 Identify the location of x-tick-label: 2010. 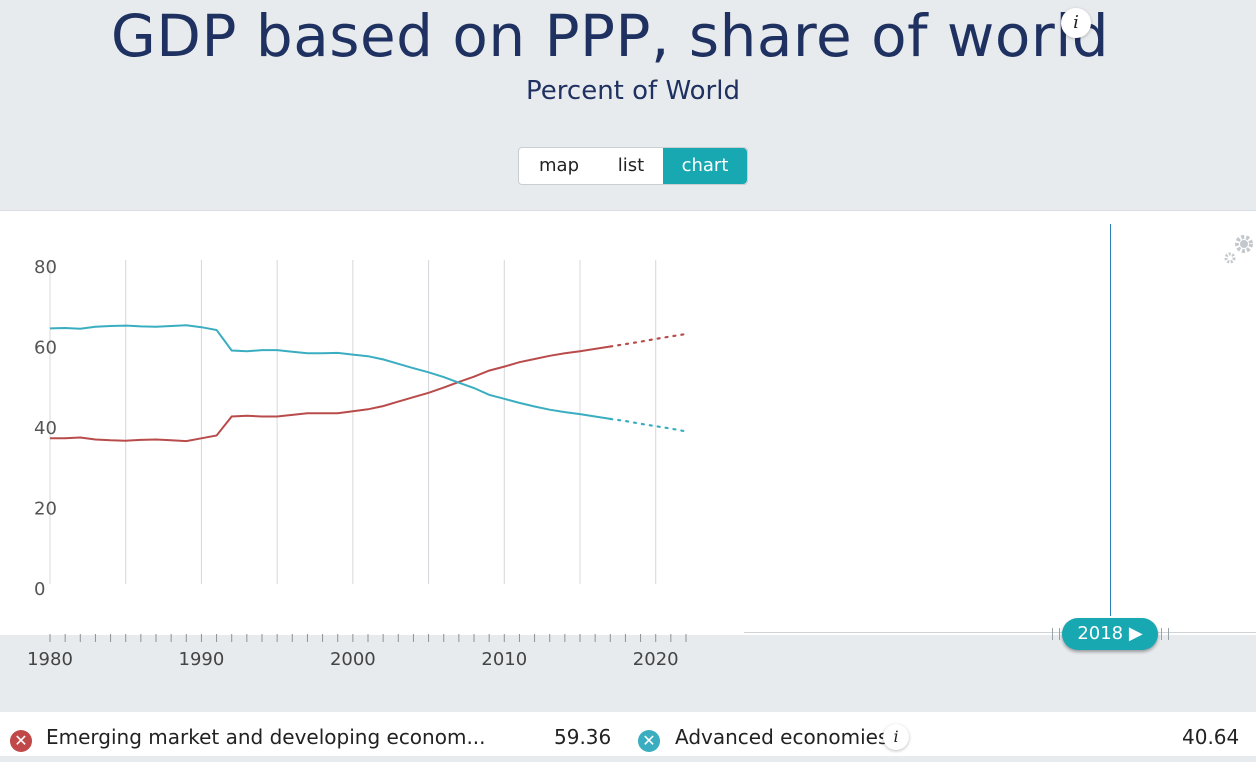
(504, 659).